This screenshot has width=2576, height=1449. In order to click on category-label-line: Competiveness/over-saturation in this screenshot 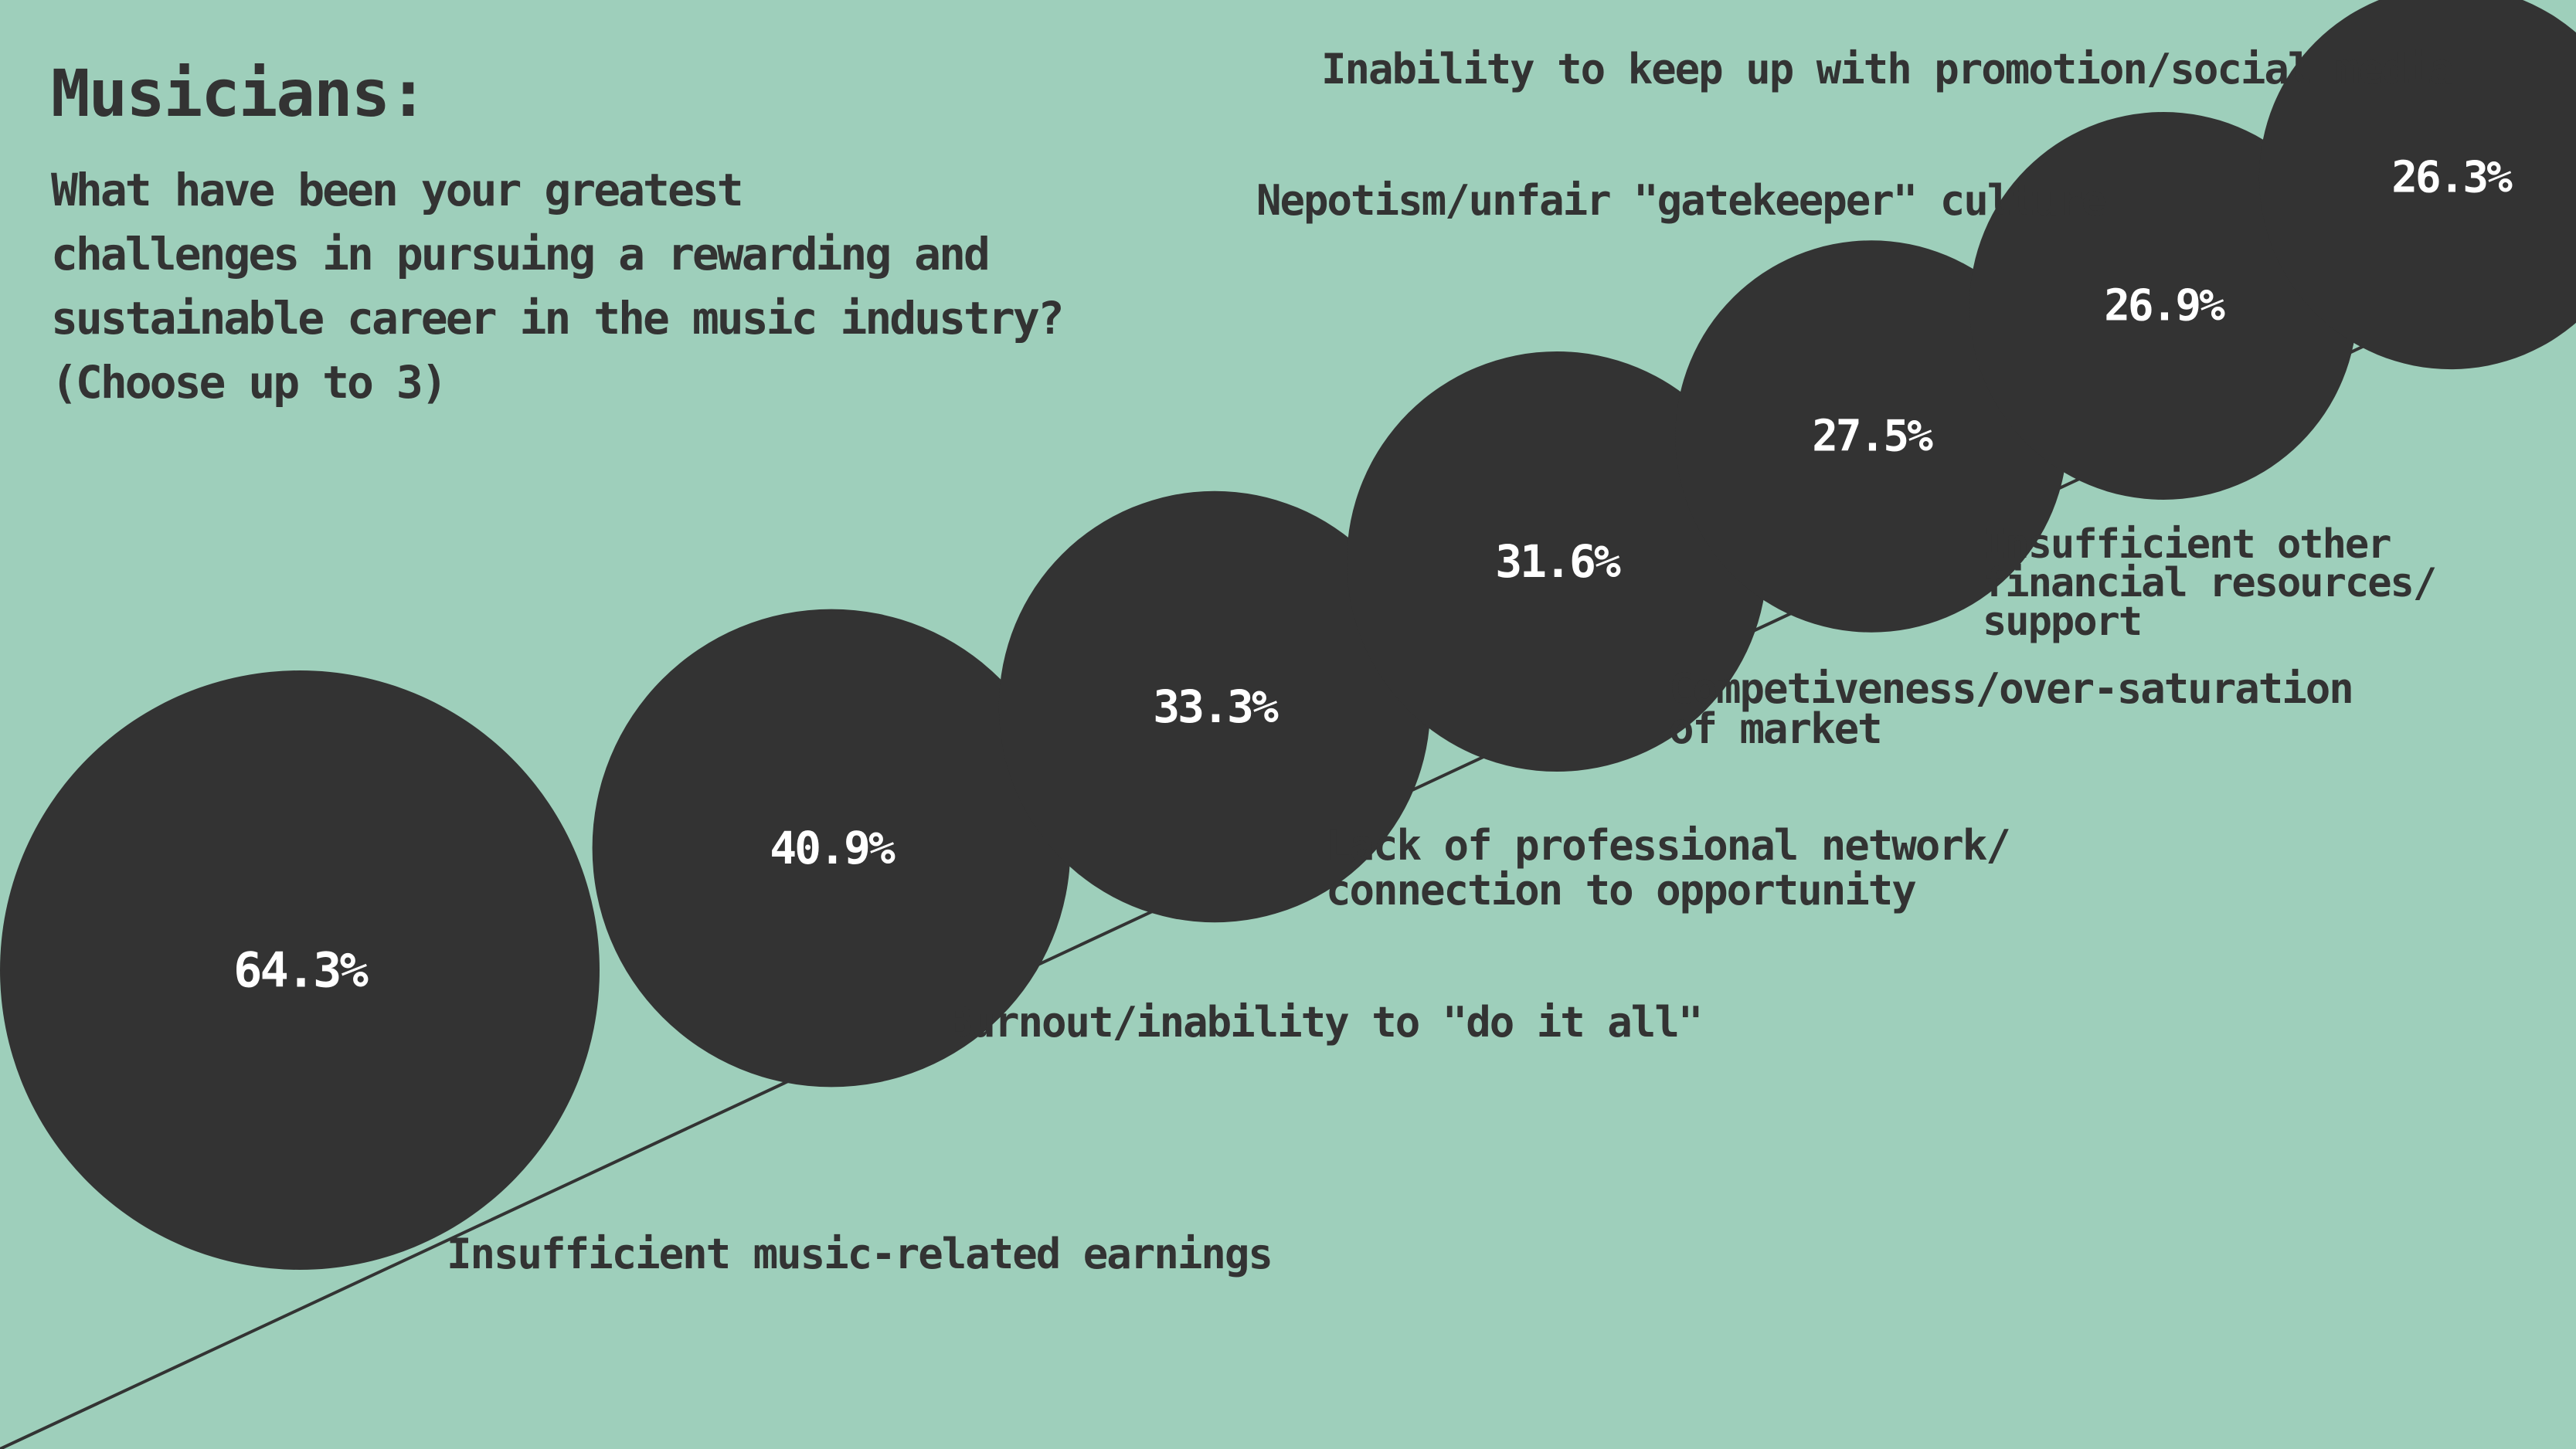, I will do `click(2011, 688)`.